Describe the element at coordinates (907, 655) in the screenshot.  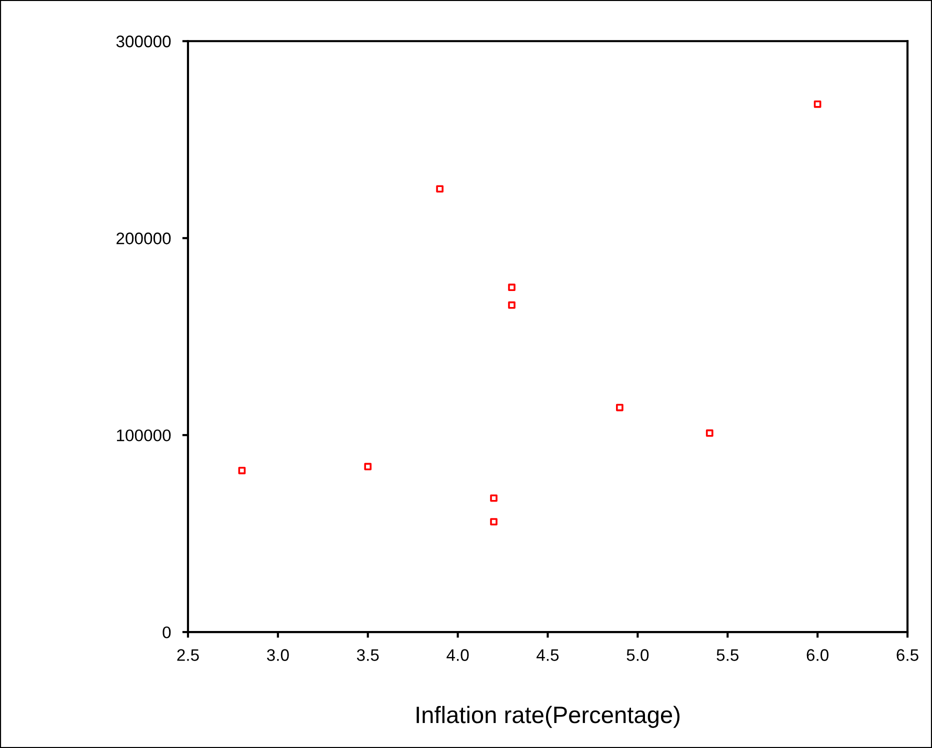
I see `x-tick-label: 6.5` at that location.